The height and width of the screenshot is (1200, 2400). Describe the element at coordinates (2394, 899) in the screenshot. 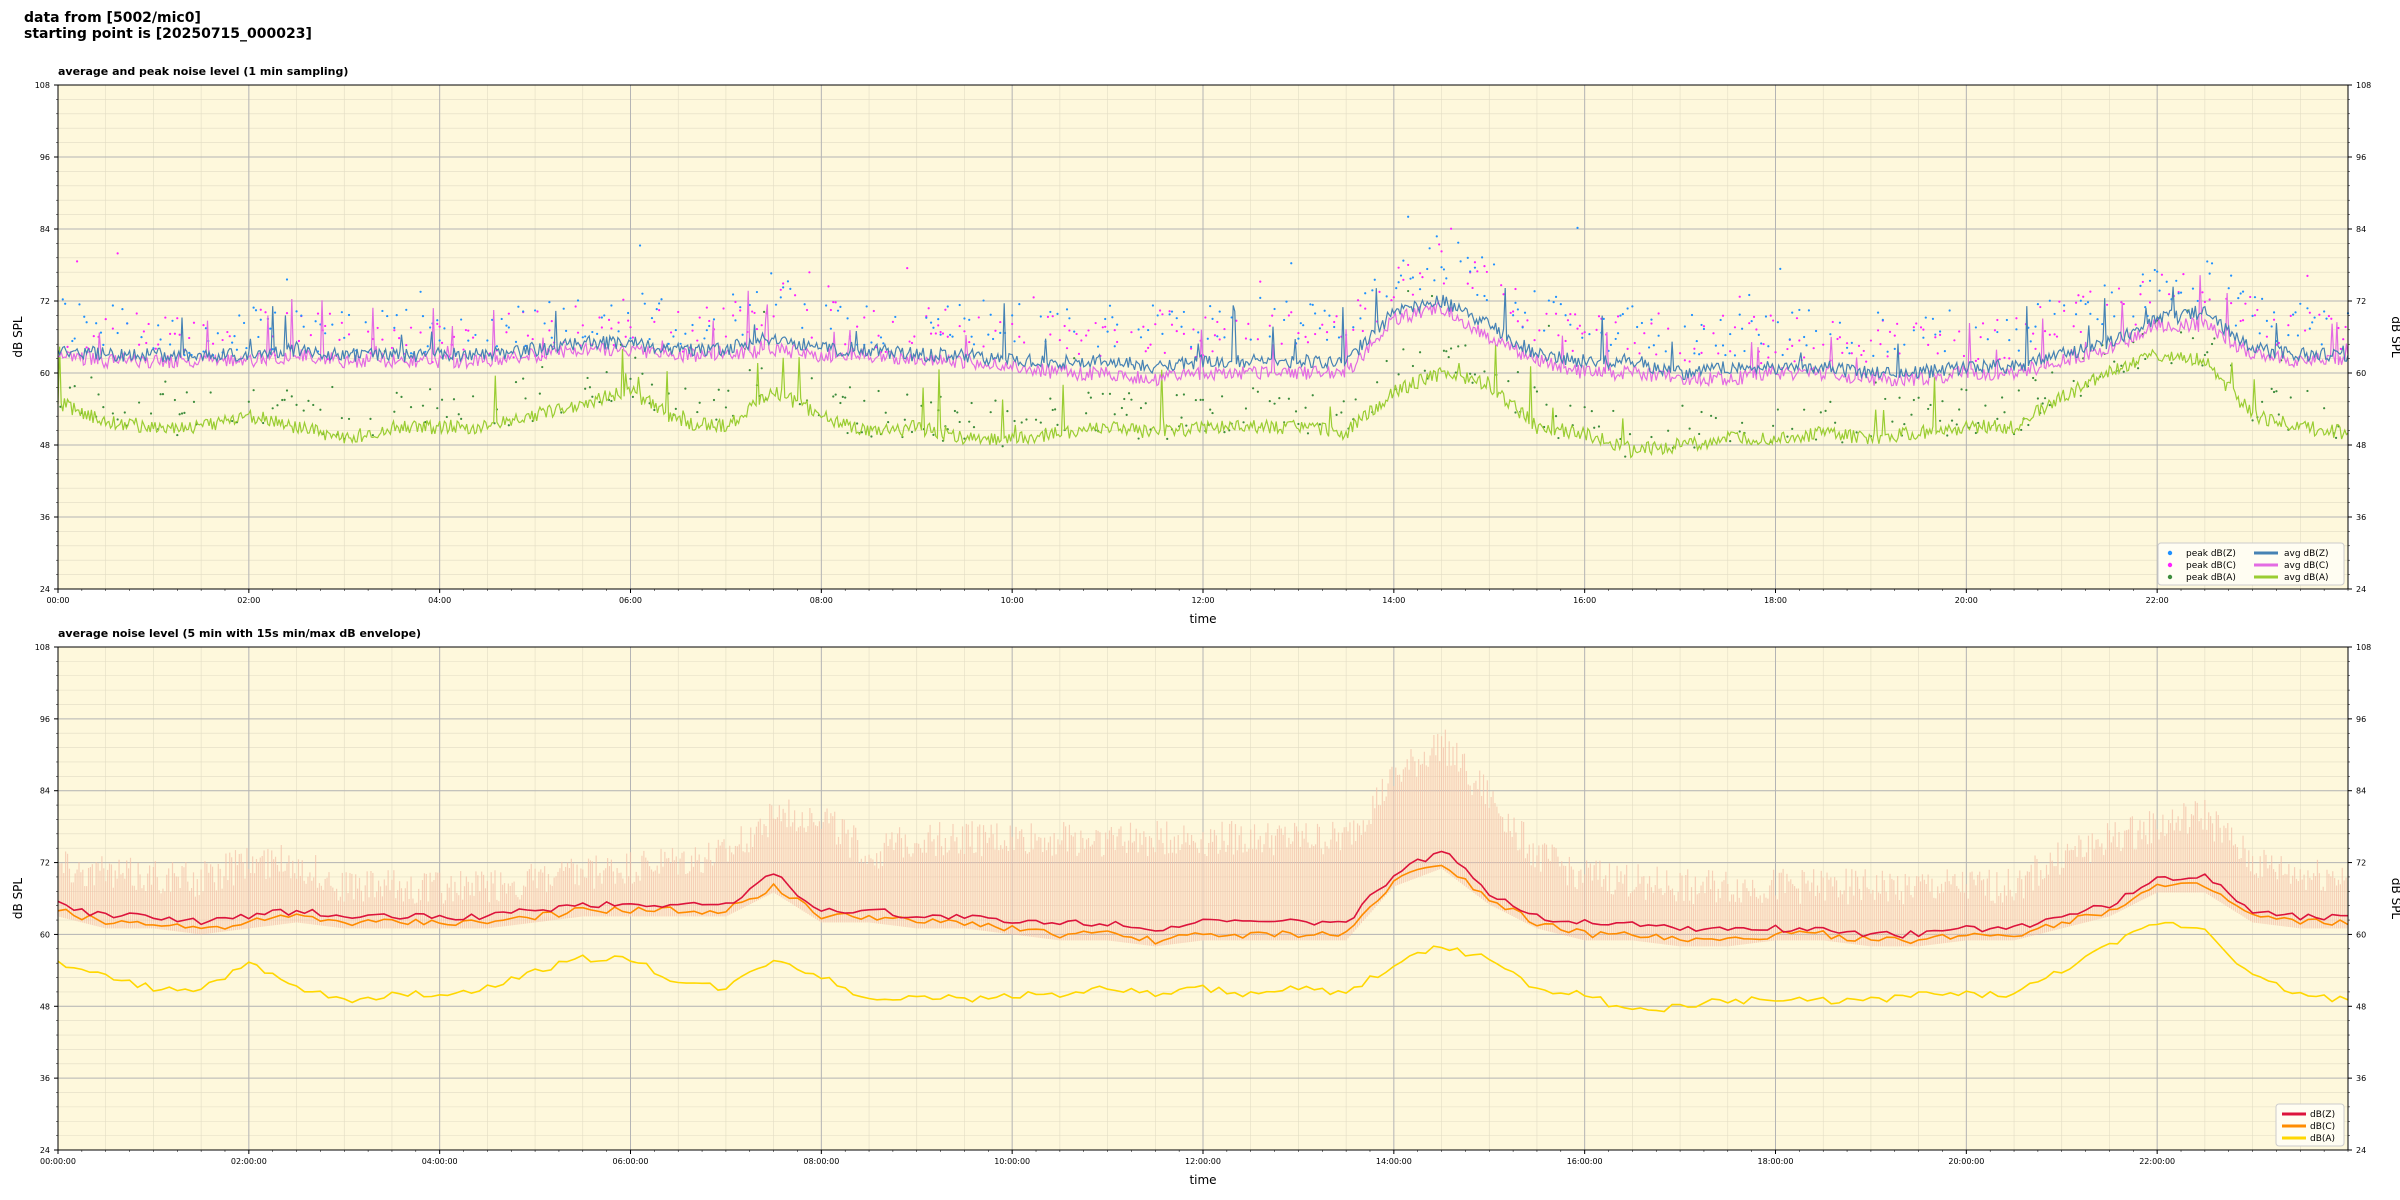

I see `y-axis-label-right: dB SPL` at that location.